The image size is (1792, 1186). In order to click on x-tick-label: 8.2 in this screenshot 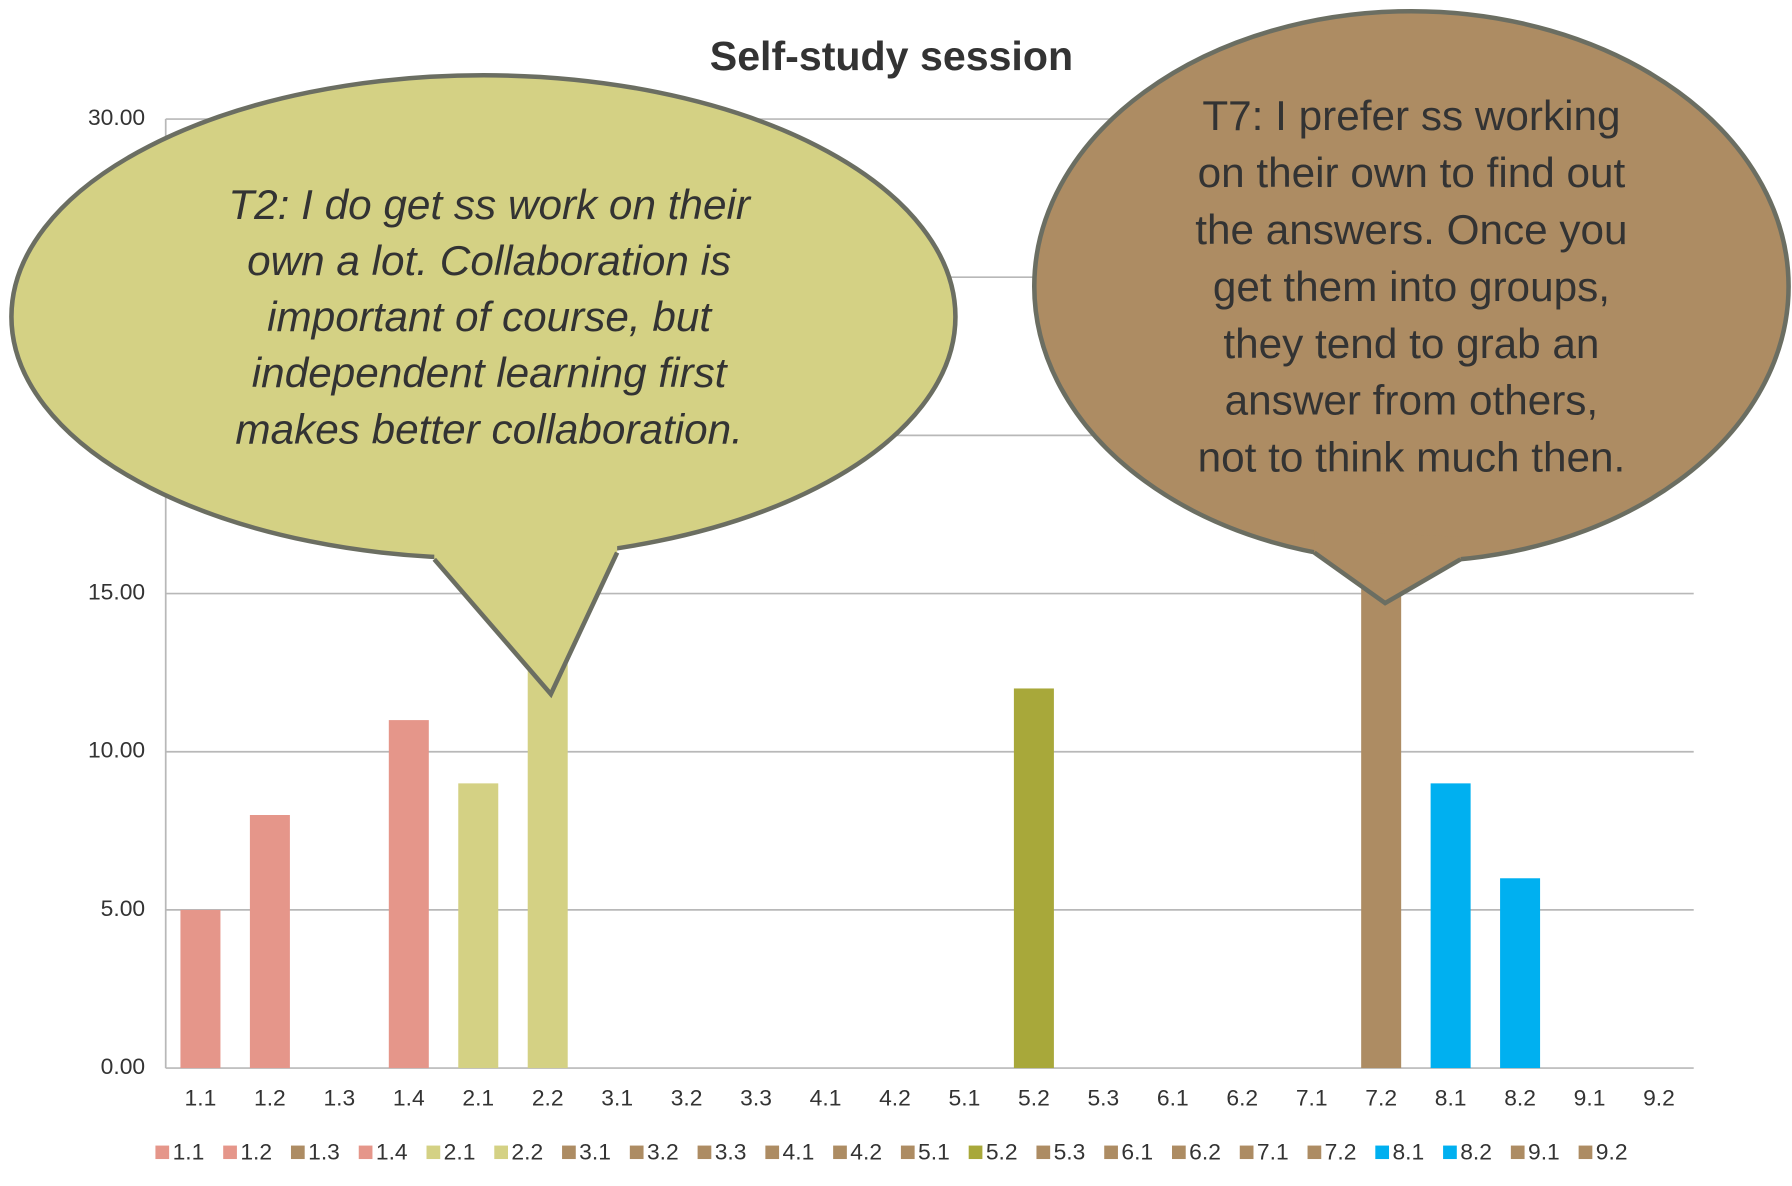, I will do `click(1520, 1098)`.